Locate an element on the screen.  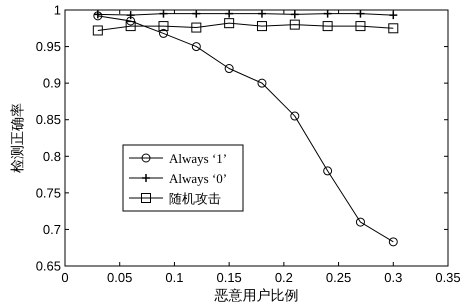
y-tick-label: 0.9 is located at coordinates (51, 83).